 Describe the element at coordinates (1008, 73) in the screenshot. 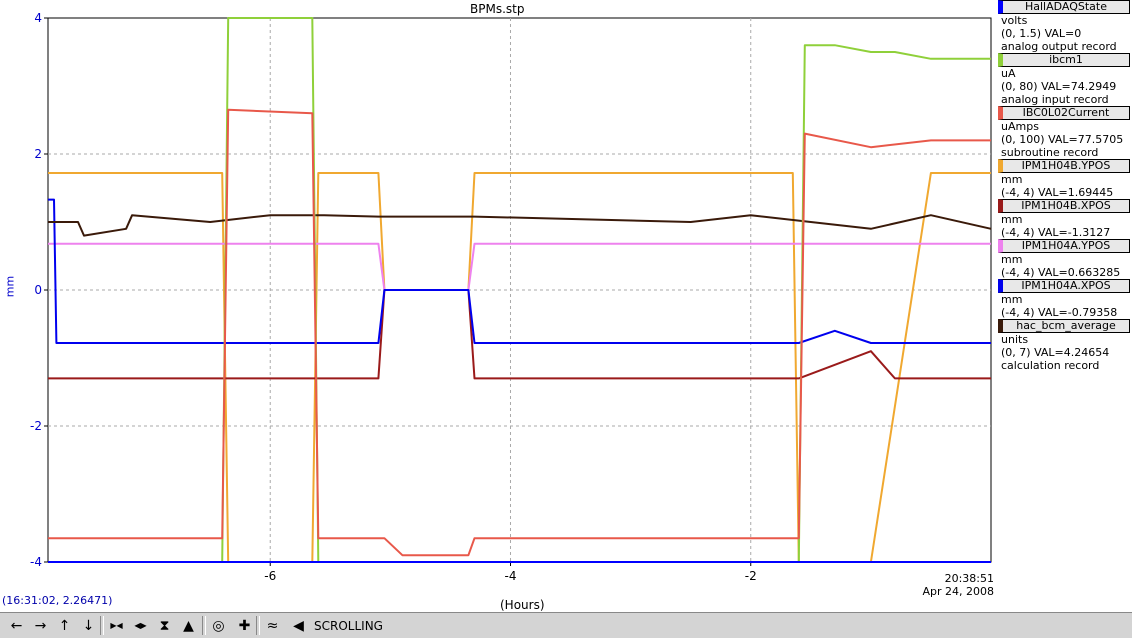

I see `legend-detail: uA` at that location.